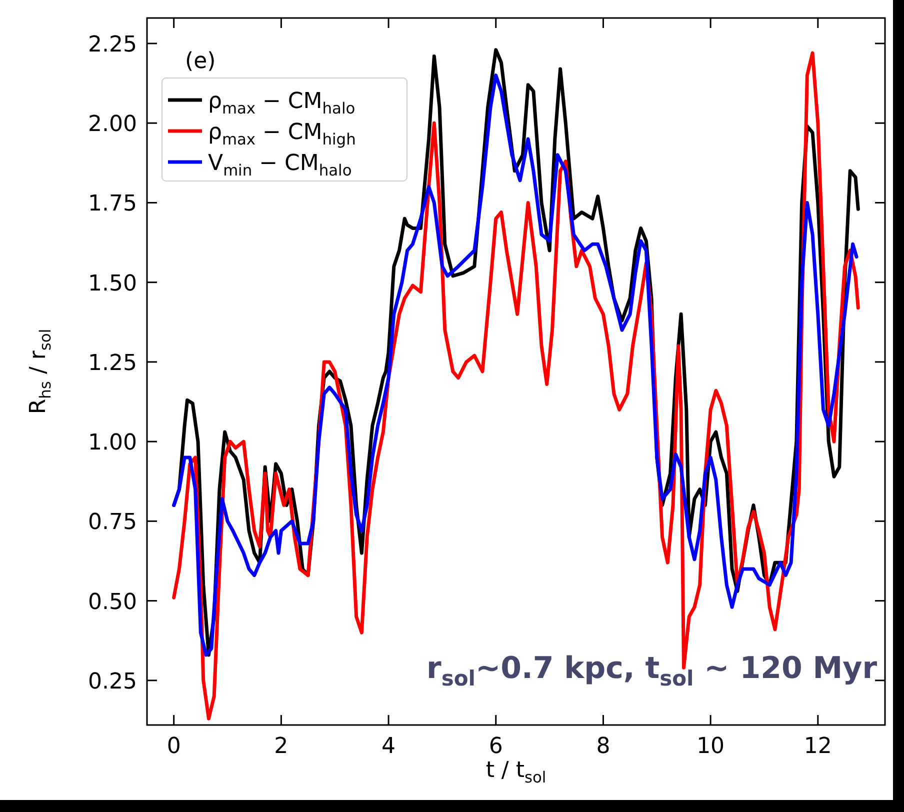 Image resolution: width=904 pixels, height=812 pixels. I want to click on y-tick-label: 1.25, so click(112, 363).